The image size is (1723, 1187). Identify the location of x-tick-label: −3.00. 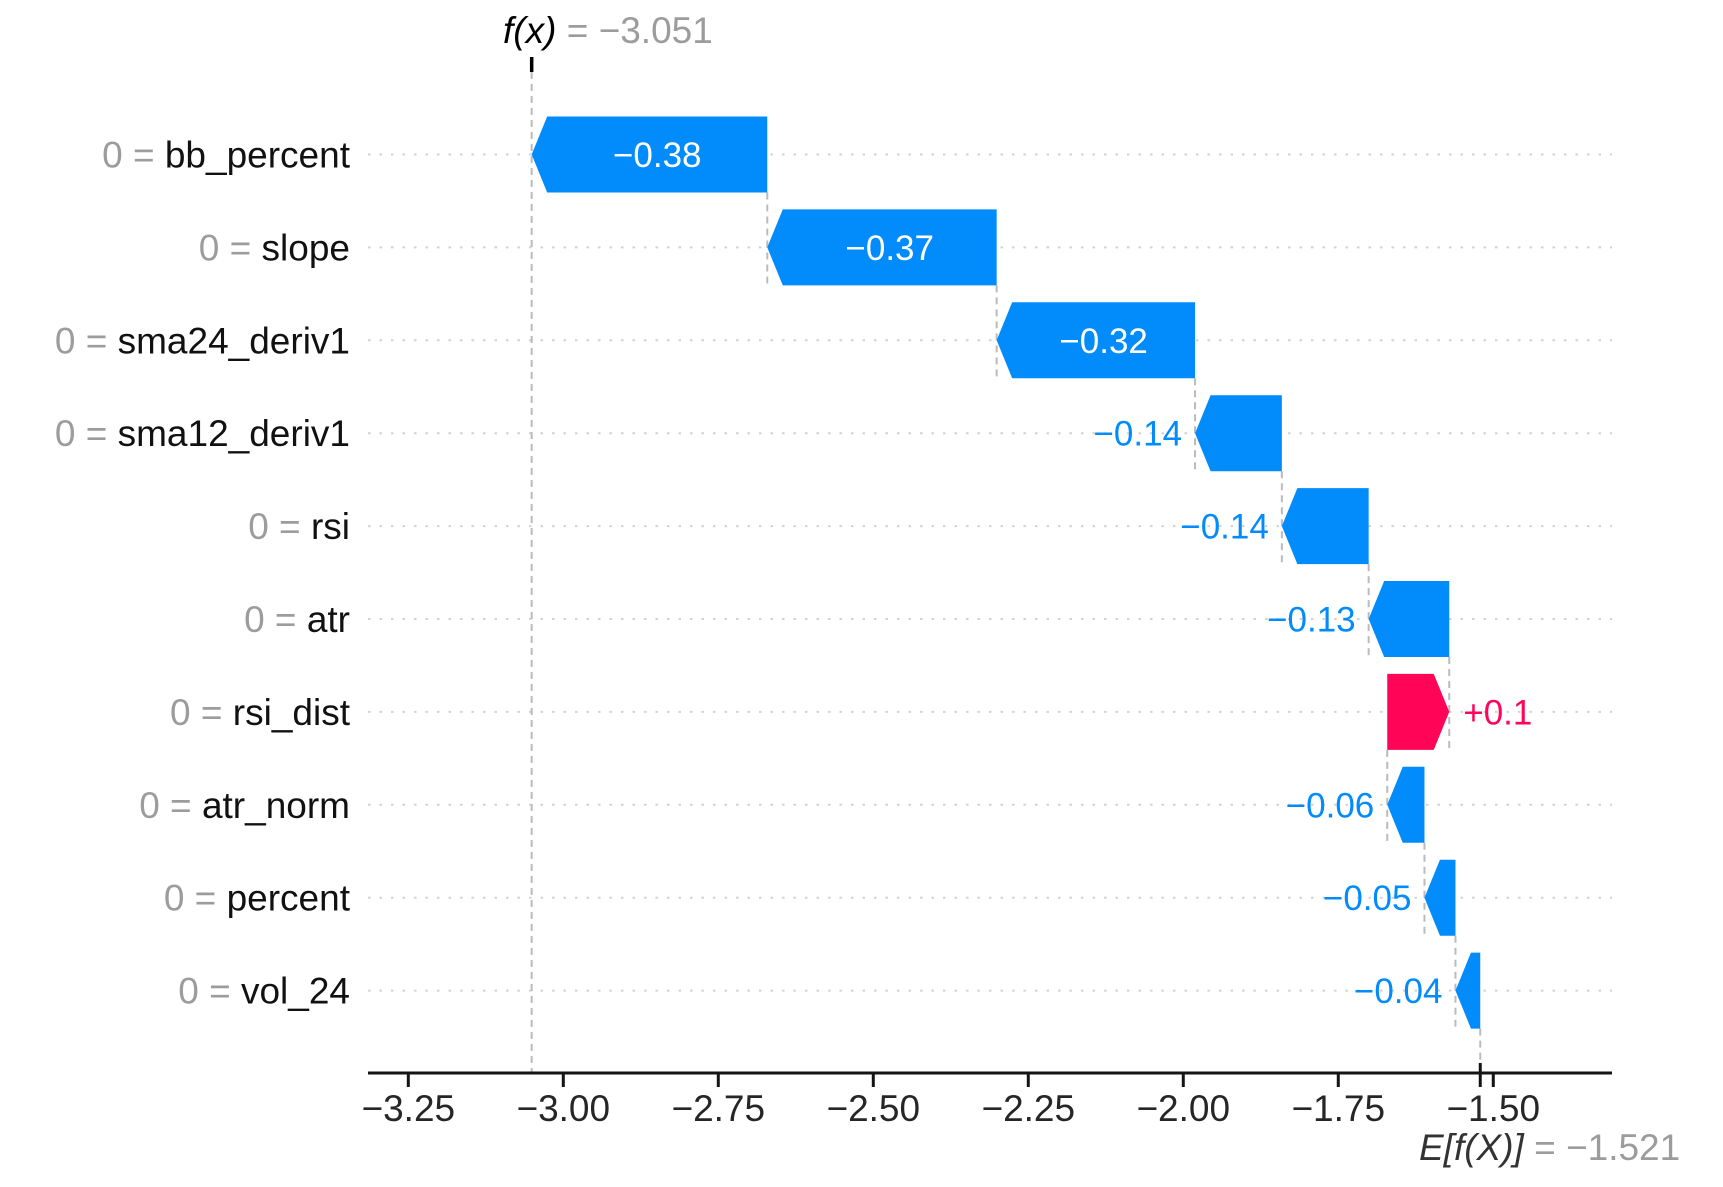
(563, 1108).